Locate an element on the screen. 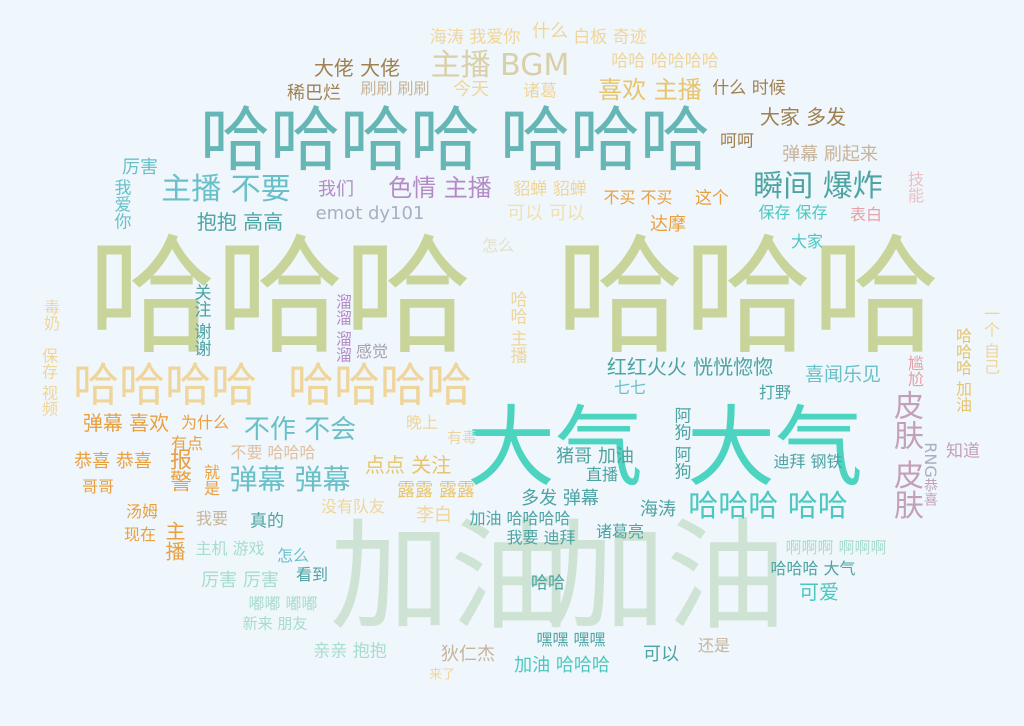  cloud-word: 感觉 is located at coordinates (372, 351).